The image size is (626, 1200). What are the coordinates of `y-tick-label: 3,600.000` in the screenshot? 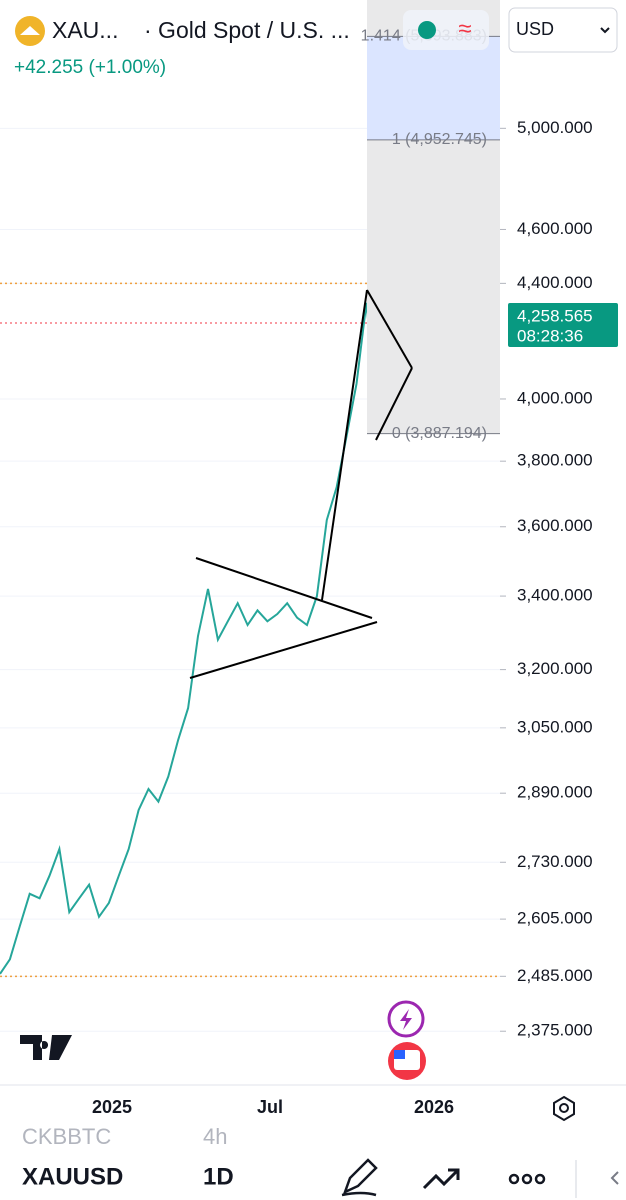 It's located at (555, 525).